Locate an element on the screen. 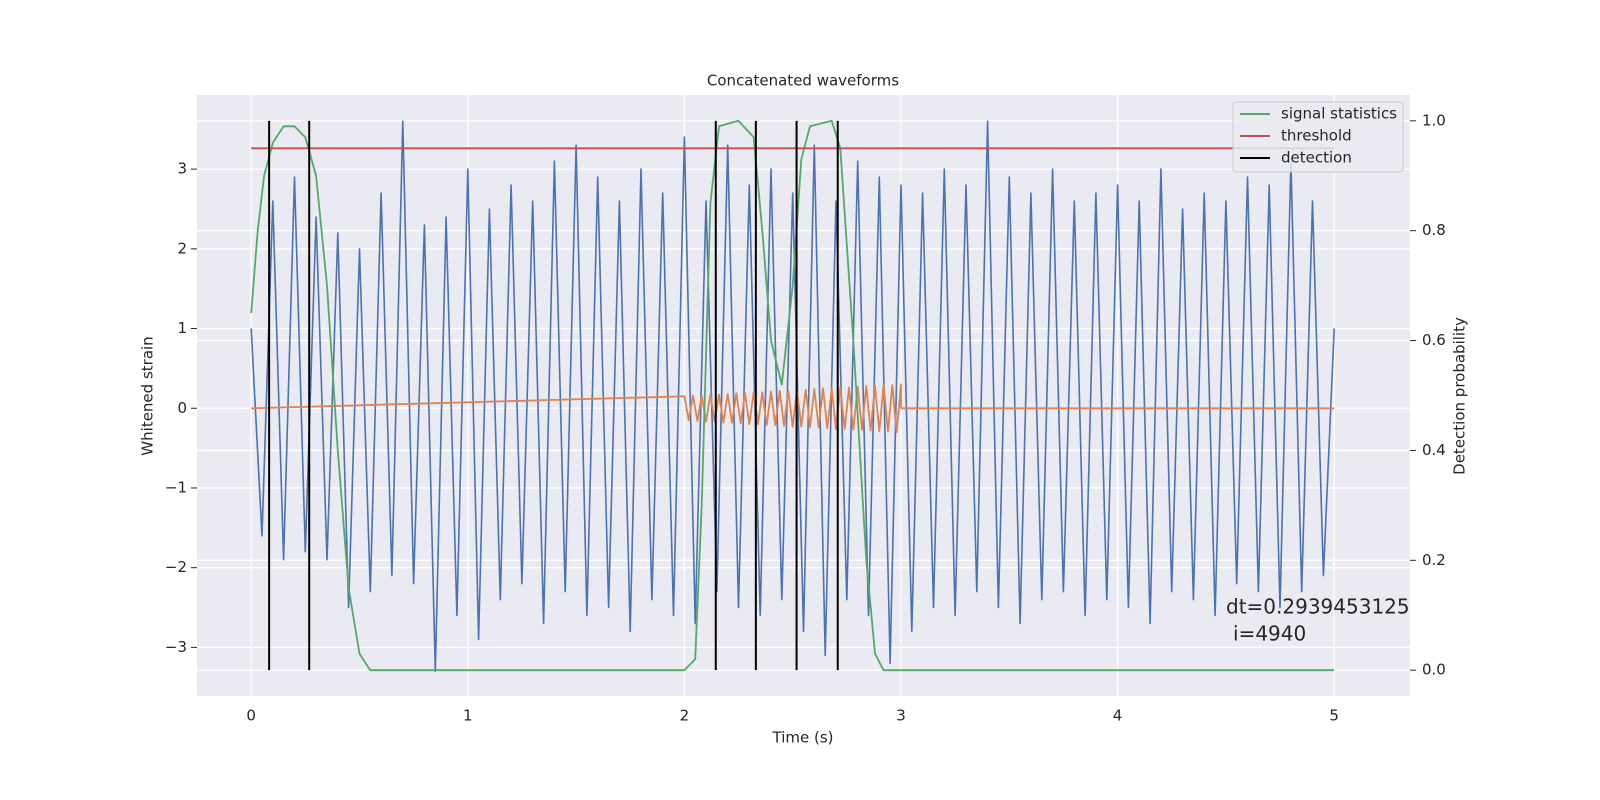 This screenshot has height=800, width=1600. y-tick-label: −2 is located at coordinates (176, 567).